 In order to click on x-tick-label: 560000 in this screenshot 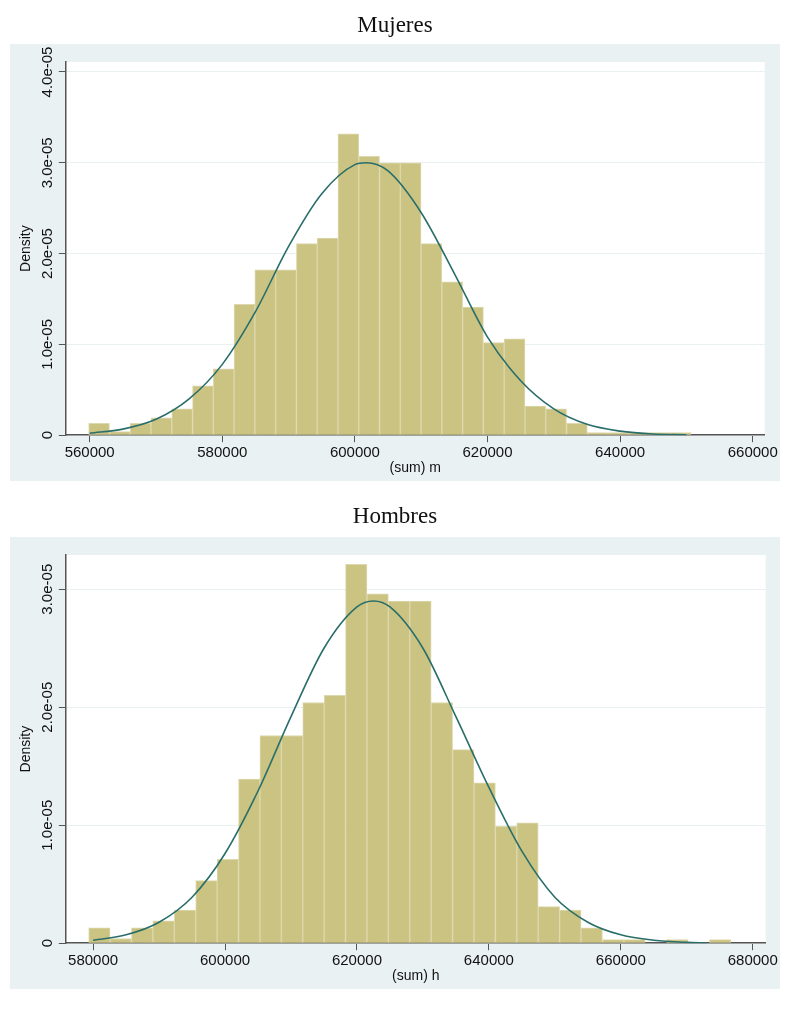, I will do `click(89, 452)`.